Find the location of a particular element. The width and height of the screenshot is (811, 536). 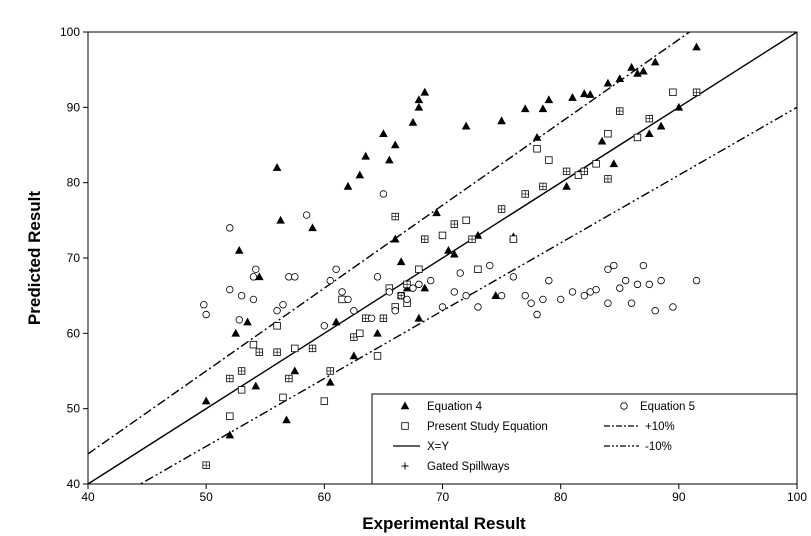

legend-box is located at coordinates (584, 439).